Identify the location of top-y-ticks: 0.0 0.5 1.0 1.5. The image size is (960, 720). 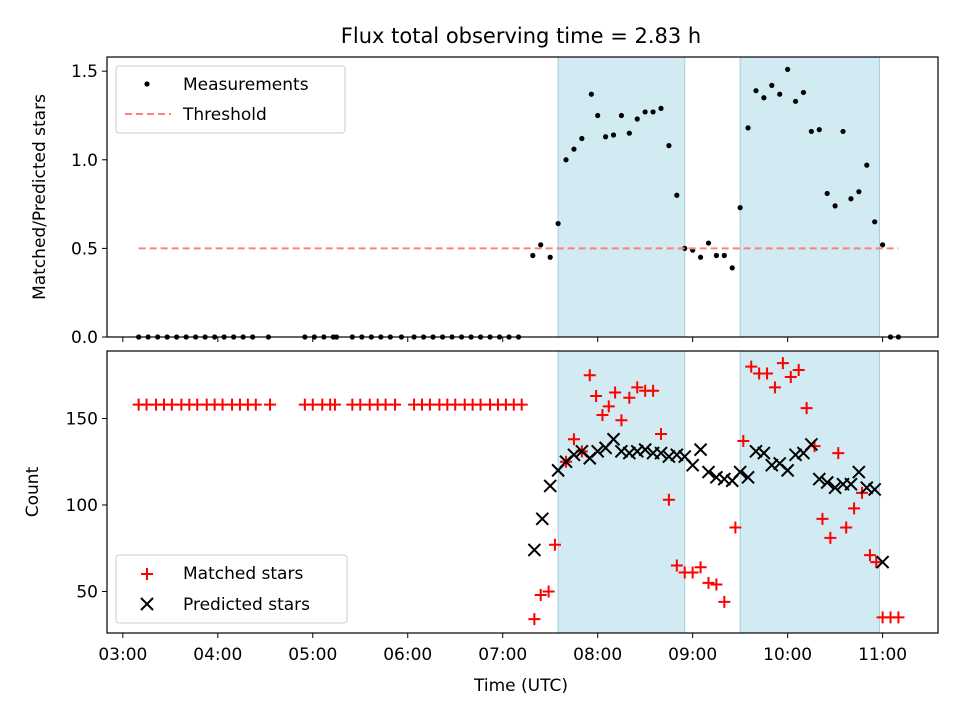
(89, 205).